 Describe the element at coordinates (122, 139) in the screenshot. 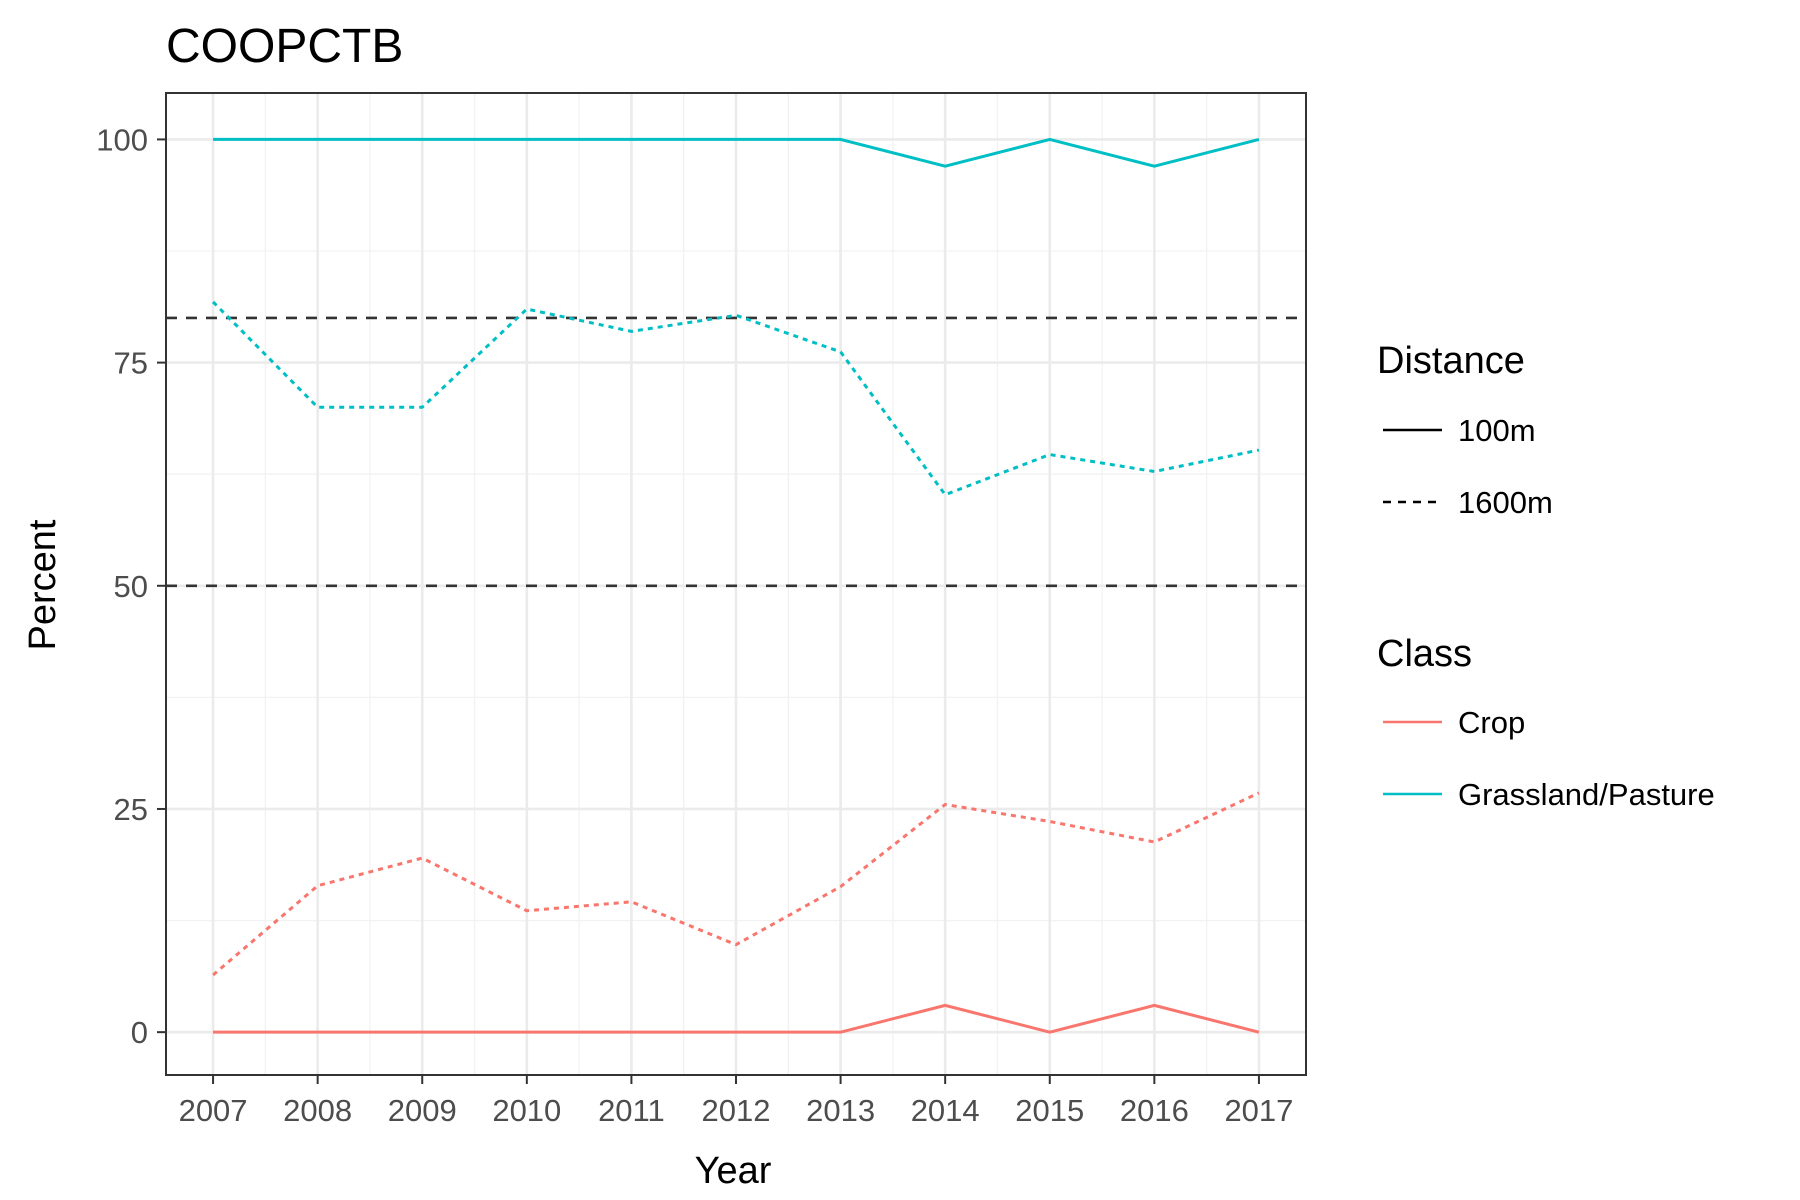

I see `y-tick-label: 100` at that location.